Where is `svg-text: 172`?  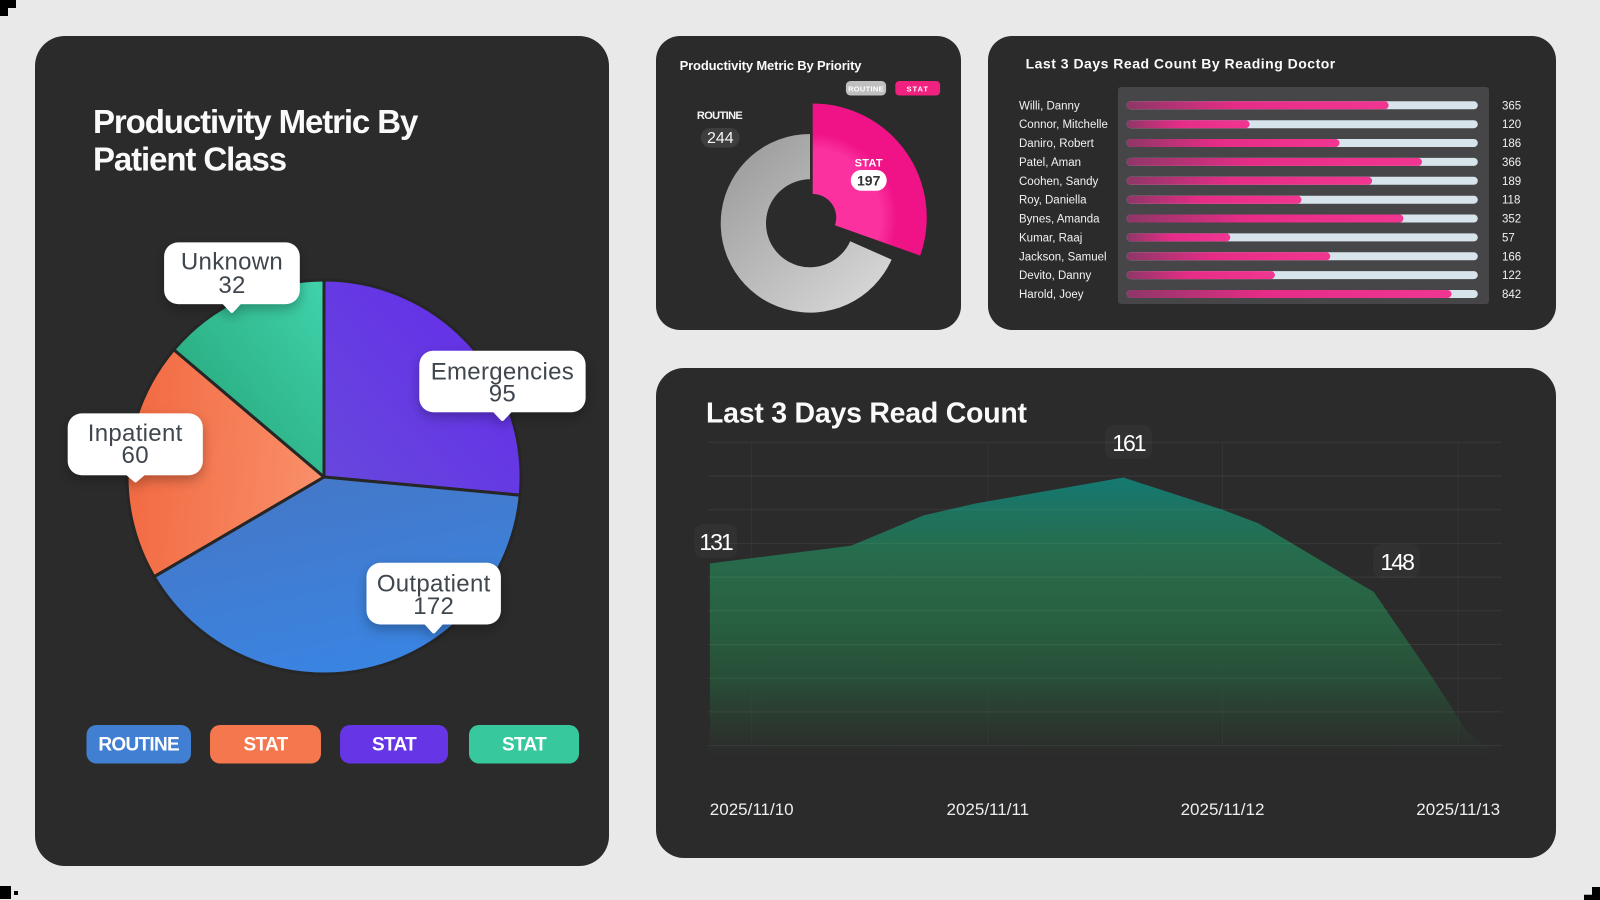
svg-text: 172 is located at coordinates (433, 606).